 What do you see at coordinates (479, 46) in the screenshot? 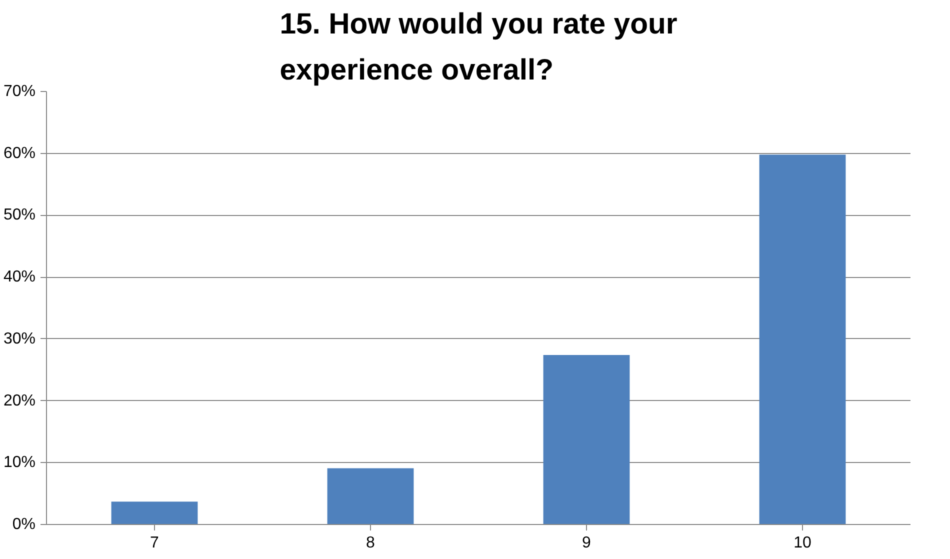
I see `chart-title: 15. How would you rate your experience overall?` at bounding box center [479, 46].